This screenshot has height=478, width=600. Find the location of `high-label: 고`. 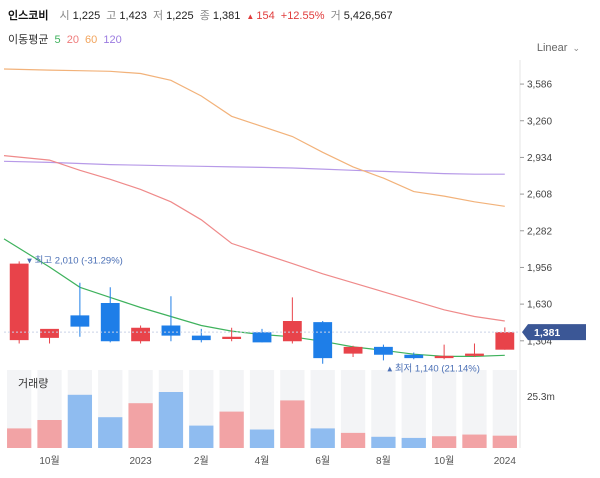

high-label: 고 is located at coordinates (111, 16).